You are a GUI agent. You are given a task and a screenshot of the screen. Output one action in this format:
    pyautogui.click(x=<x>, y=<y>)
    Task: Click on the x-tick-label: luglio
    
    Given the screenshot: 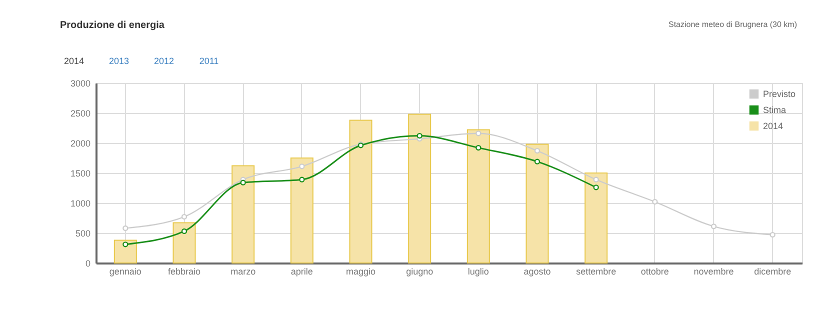 What is the action you would take?
    pyautogui.click(x=478, y=271)
    